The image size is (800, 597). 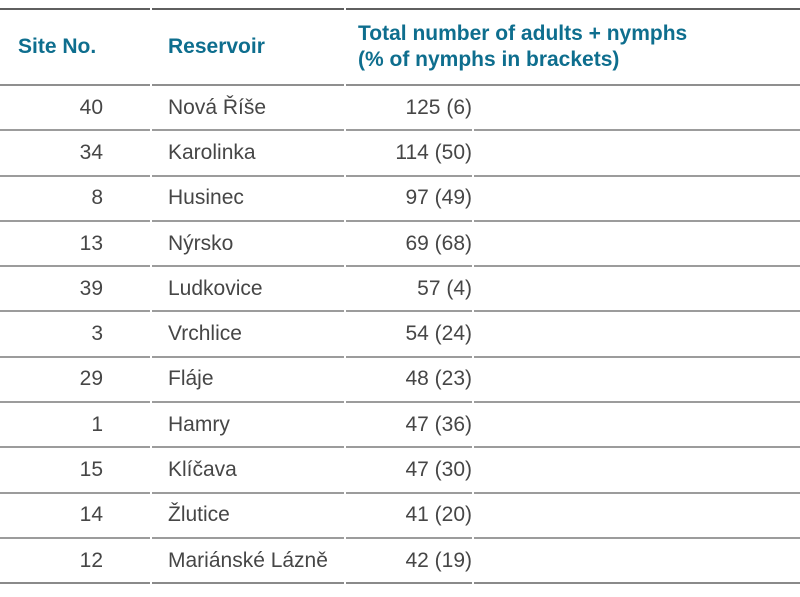 What do you see at coordinates (409, 245) in the screenshot?
I see `total-cell: 69 (68)` at bounding box center [409, 245].